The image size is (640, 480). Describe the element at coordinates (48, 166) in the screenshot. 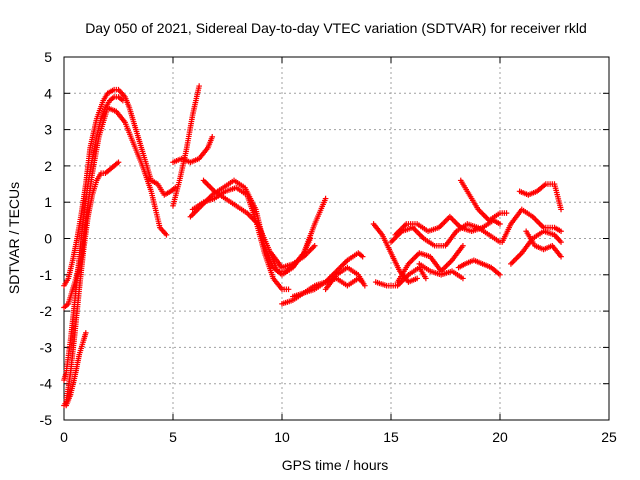

I see `y-tick-label: 2` at that location.